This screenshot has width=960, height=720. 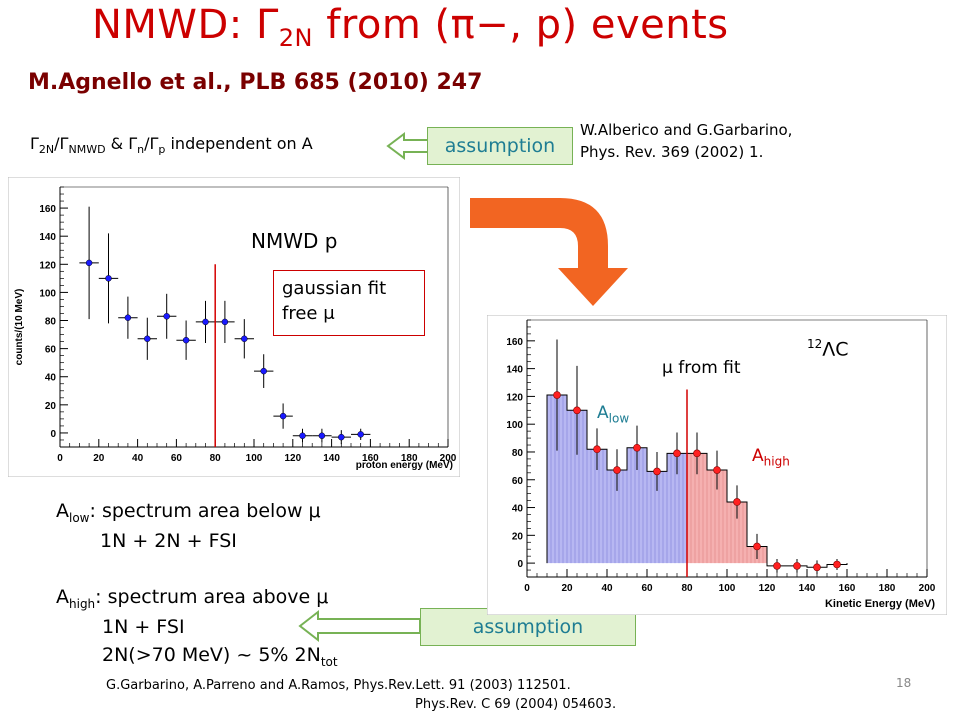 What do you see at coordinates (727, 588) in the screenshot?
I see `right-plot-x-tick-label: 100` at bounding box center [727, 588].